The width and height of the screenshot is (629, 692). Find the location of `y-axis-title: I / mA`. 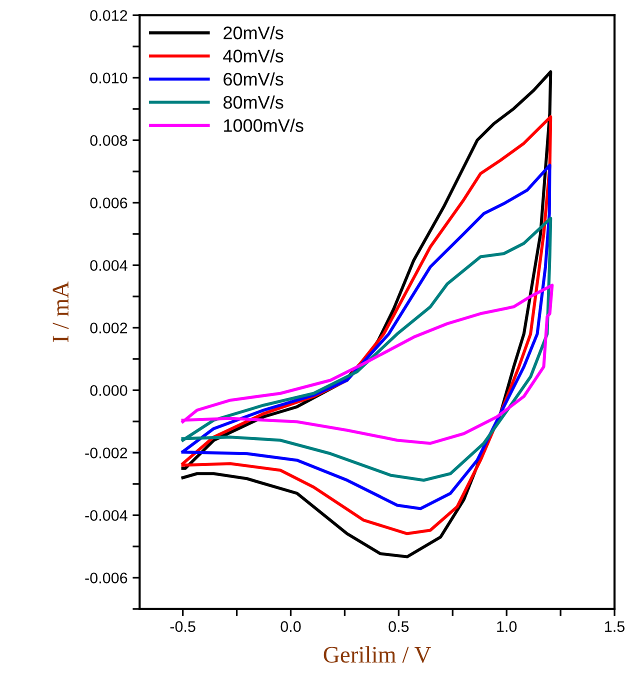

y-axis-title: I / mA is located at coordinates (60, 311).